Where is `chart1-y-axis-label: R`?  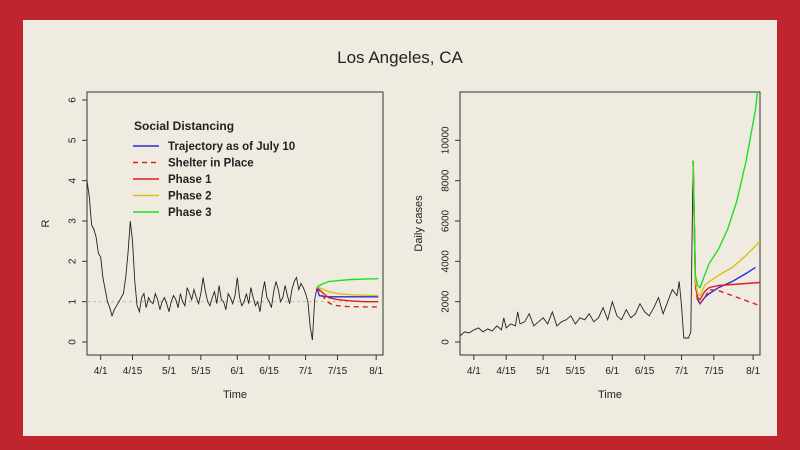
chart1-y-axis-label: R is located at coordinates (46, 223).